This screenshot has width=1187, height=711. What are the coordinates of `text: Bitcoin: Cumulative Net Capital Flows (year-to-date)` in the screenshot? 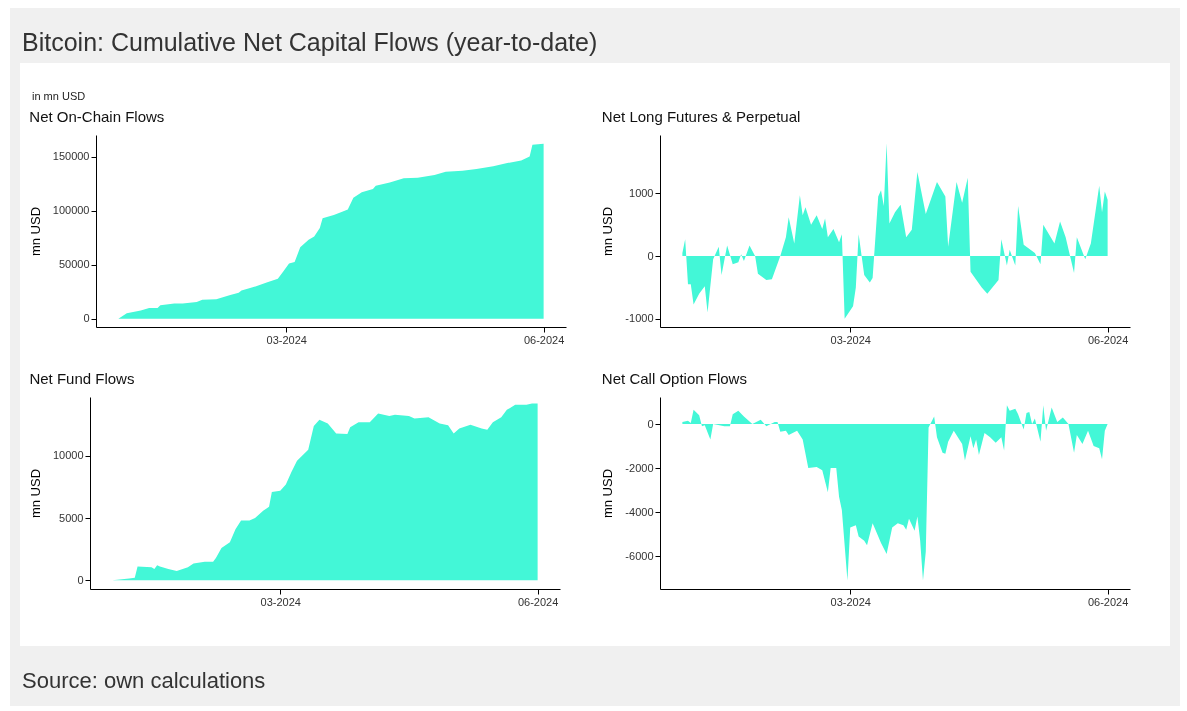 It's located at (310, 42).